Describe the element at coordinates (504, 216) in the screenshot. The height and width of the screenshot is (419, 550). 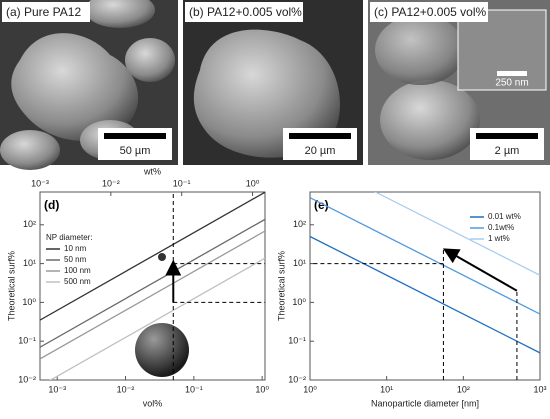
I see `legend-label: 0.01 wt%` at that location.